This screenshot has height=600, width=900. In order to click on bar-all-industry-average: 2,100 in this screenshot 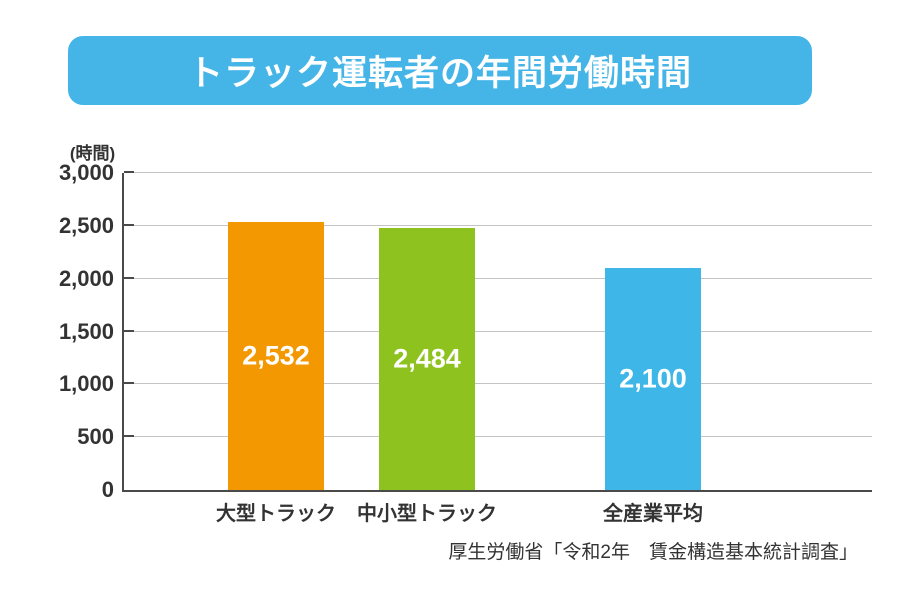, I will do `click(653, 379)`.